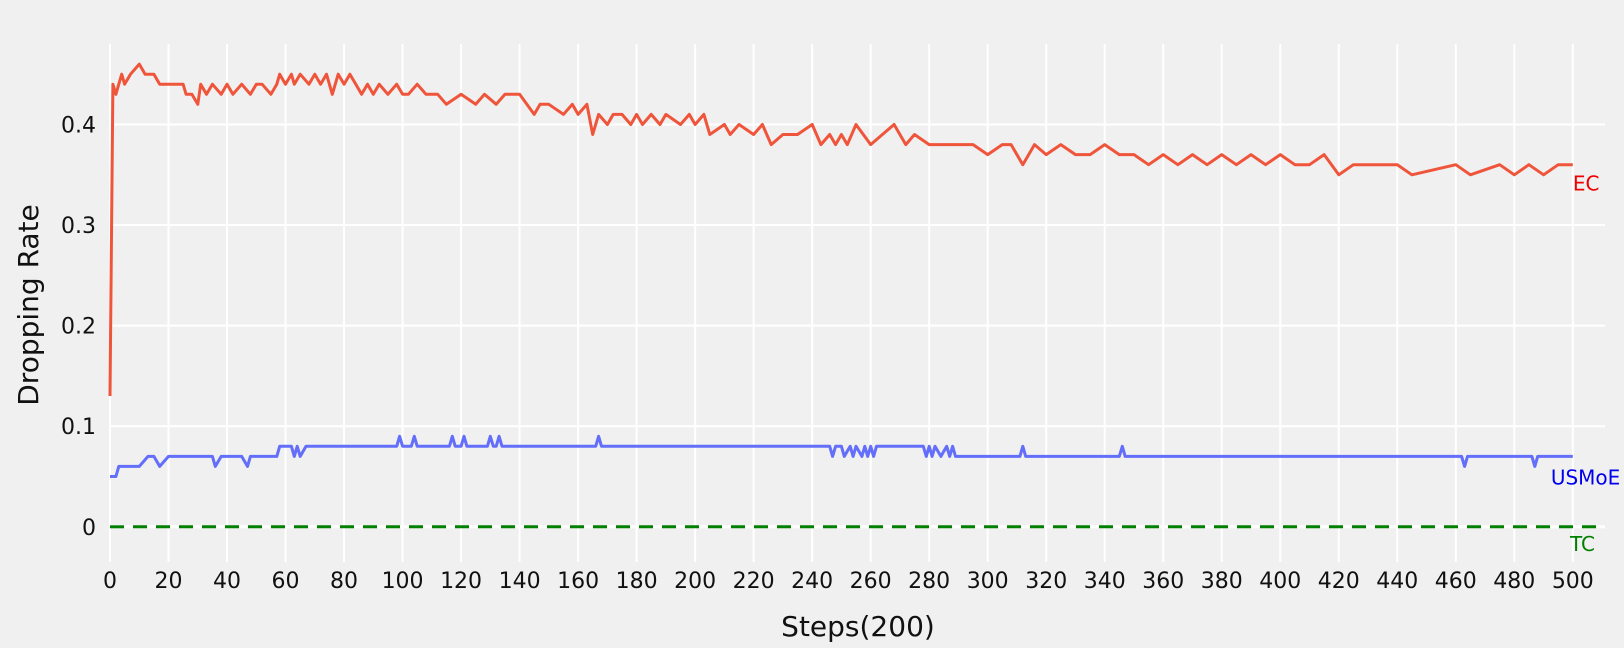  Describe the element at coordinates (812, 581) in the screenshot. I see `x-tick-label: 240` at that location.